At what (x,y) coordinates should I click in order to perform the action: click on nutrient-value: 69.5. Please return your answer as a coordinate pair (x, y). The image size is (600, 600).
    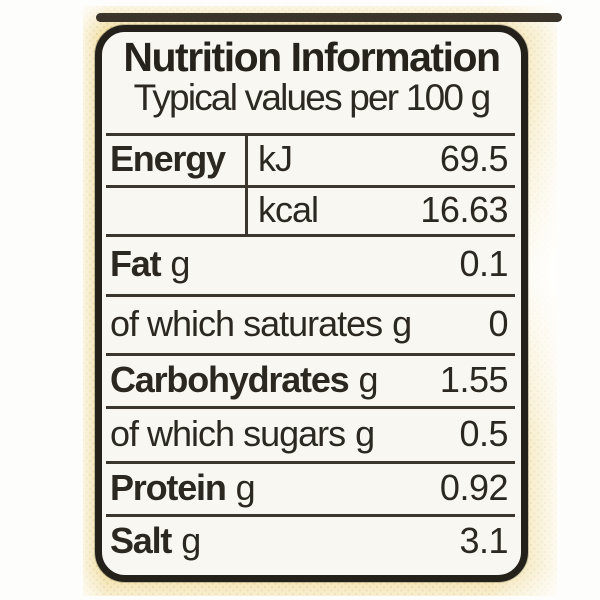
    Looking at the image, I should click on (474, 158).